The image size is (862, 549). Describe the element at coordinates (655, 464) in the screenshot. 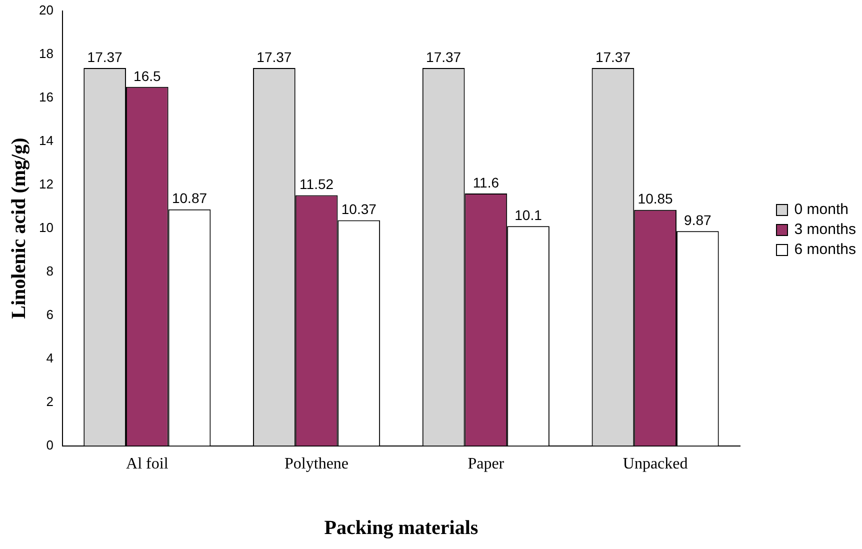

I see `x-tick-label: Unpacked` at that location.